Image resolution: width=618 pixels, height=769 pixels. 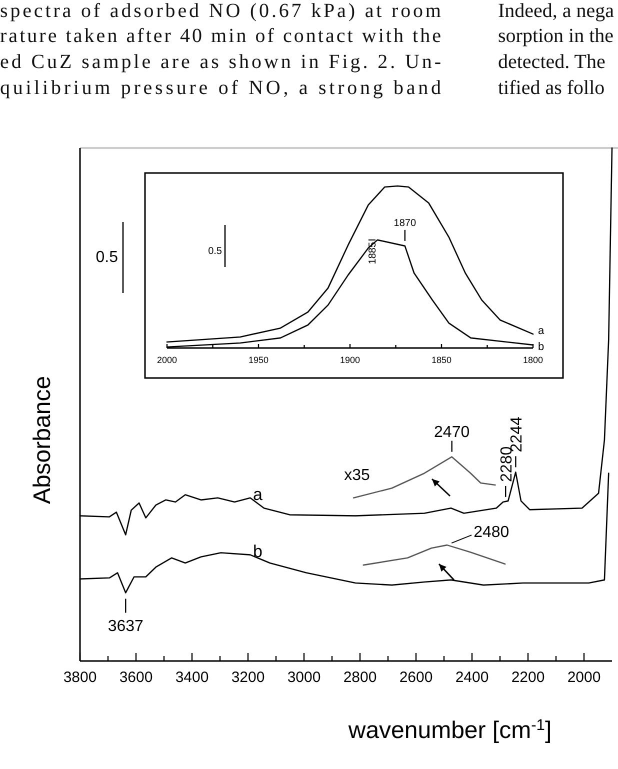 I want to click on text: spectra of adsorbed NO (0.67 kPa) at room, so click(x=221, y=11).